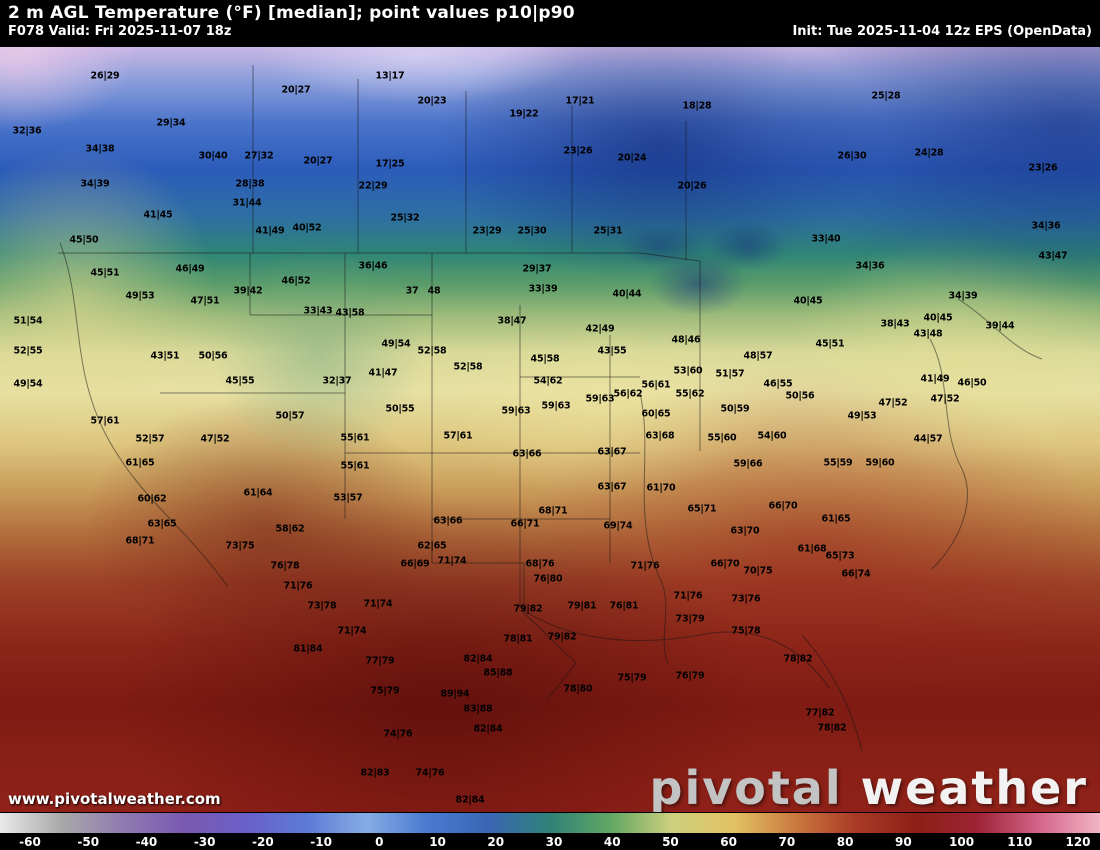 The width and height of the screenshot is (1100, 850). Describe the element at coordinates (204, 842) in the screenshot. I see `colorbar-tick-label: -30` at that location.